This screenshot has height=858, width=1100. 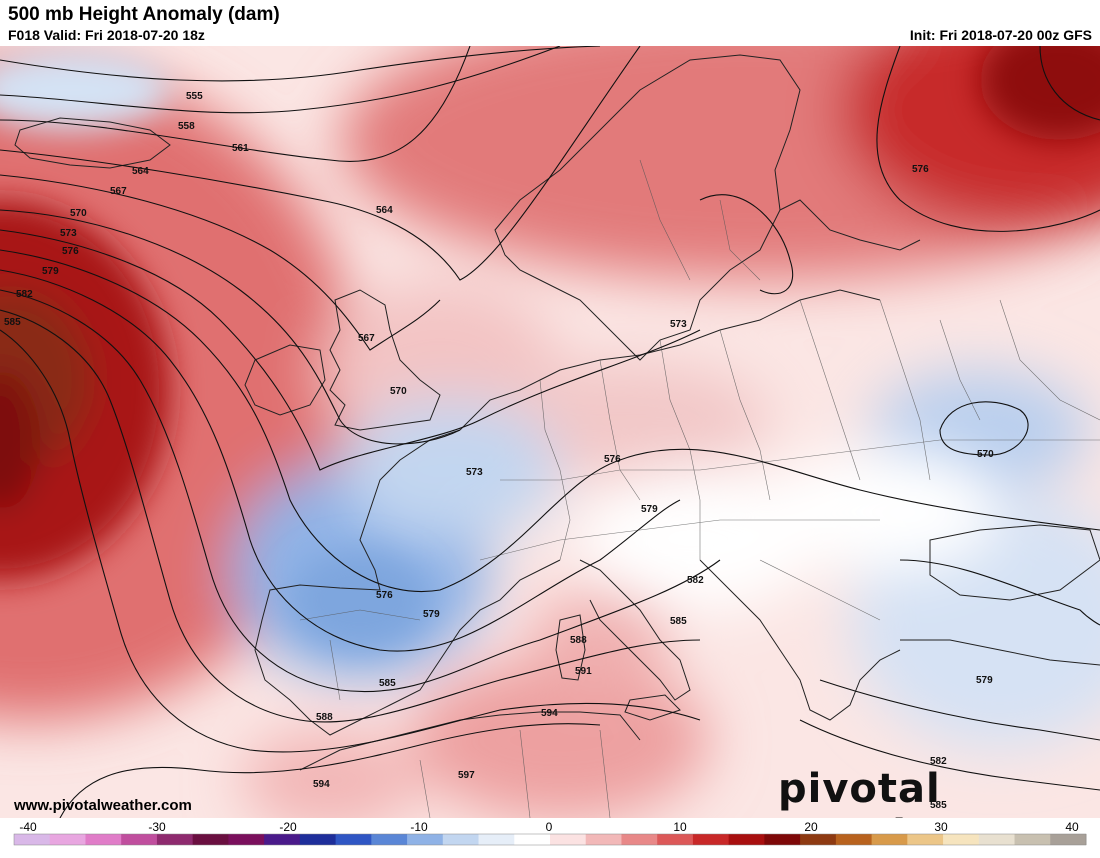 What do you see at coordinates (194, 96) in the screenshot?
I see `contour-label: 555` at bounding box center [194, 96].